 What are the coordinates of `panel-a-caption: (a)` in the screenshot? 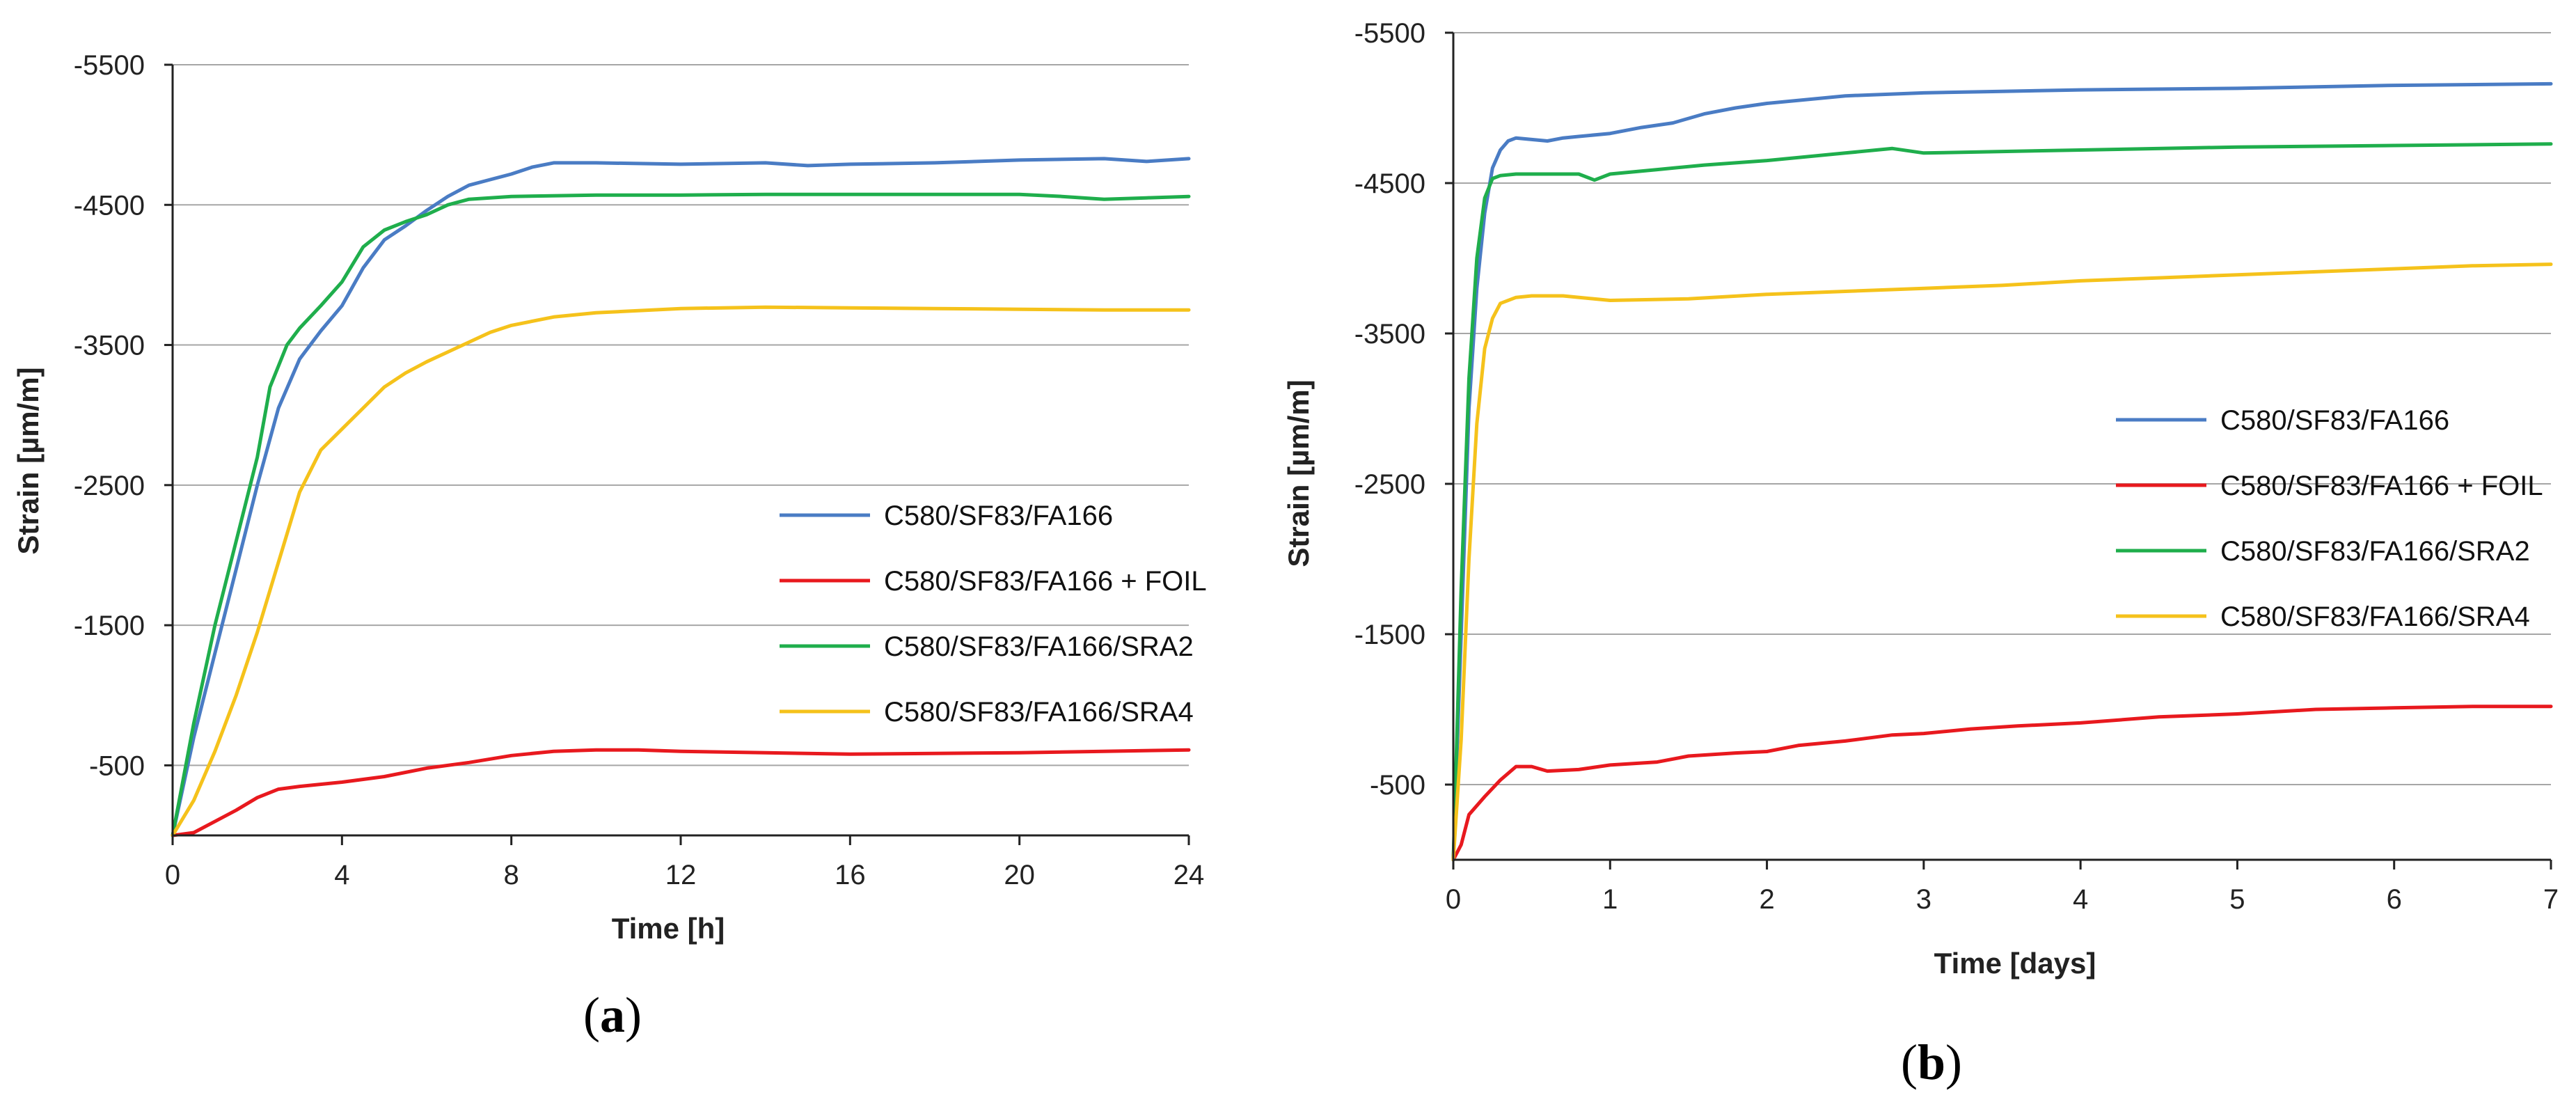 It's located at (612, 1015).